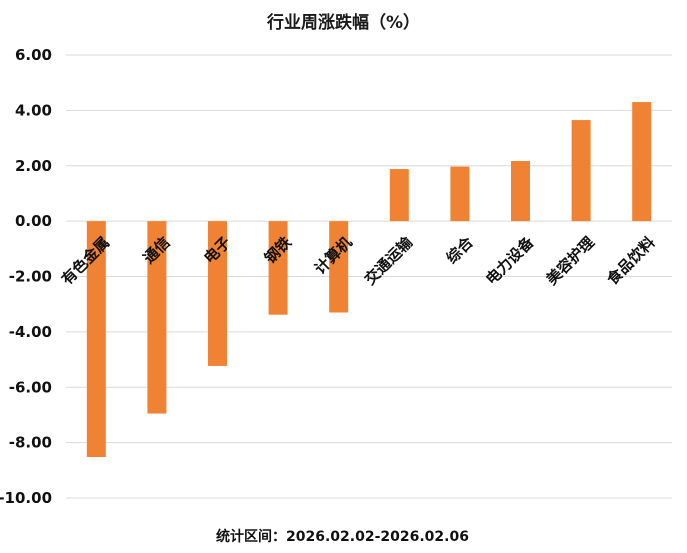 The height and width of the screenshot is (553, 687). Describe the element at coordinates (30, 387) in the screenshot. I see `y-tick-label: -6.00` at that location.